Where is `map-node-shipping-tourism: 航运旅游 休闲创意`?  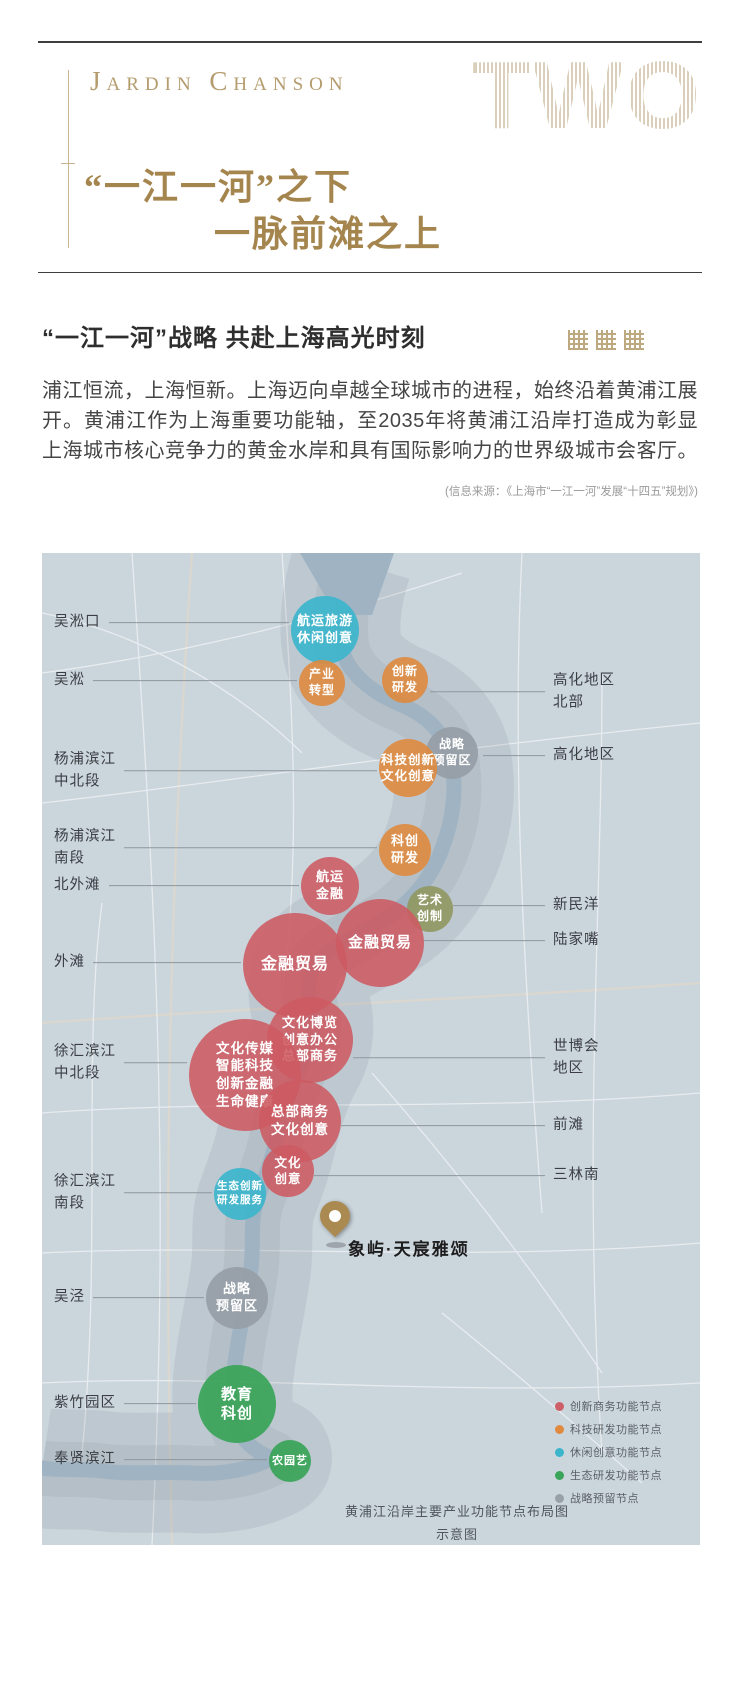
map-node-shipping-tourism: 航运旅游 休闲创意 is located at coordinates (325, 630).